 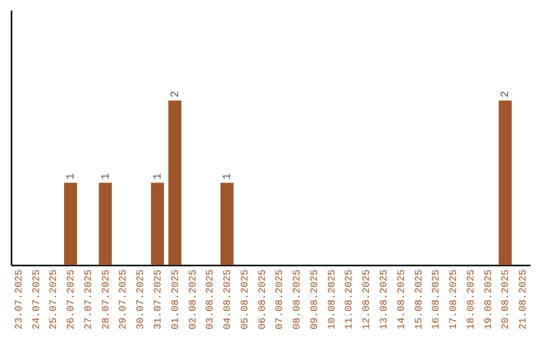 What do you see at coordinates (20, 300) in the screenshot?
I see `x-tick-label: 23.07.2025` at bounding box center [20, 300].